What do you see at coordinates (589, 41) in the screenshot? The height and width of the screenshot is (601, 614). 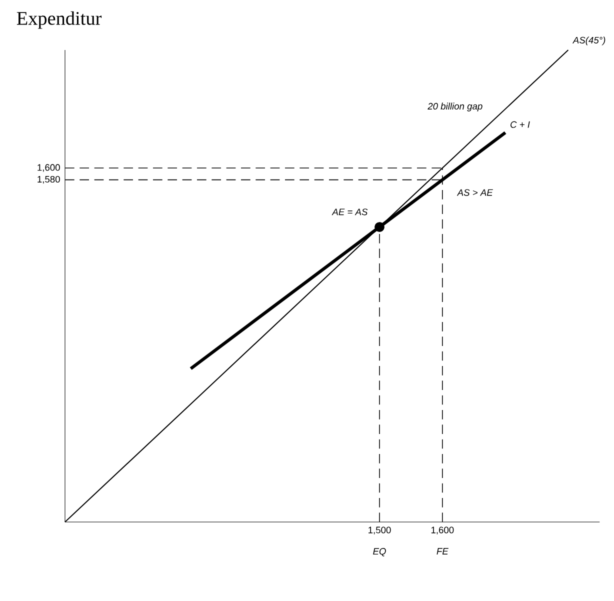 I see `series-label: AS(45°)` at bounding box center [589, 41].